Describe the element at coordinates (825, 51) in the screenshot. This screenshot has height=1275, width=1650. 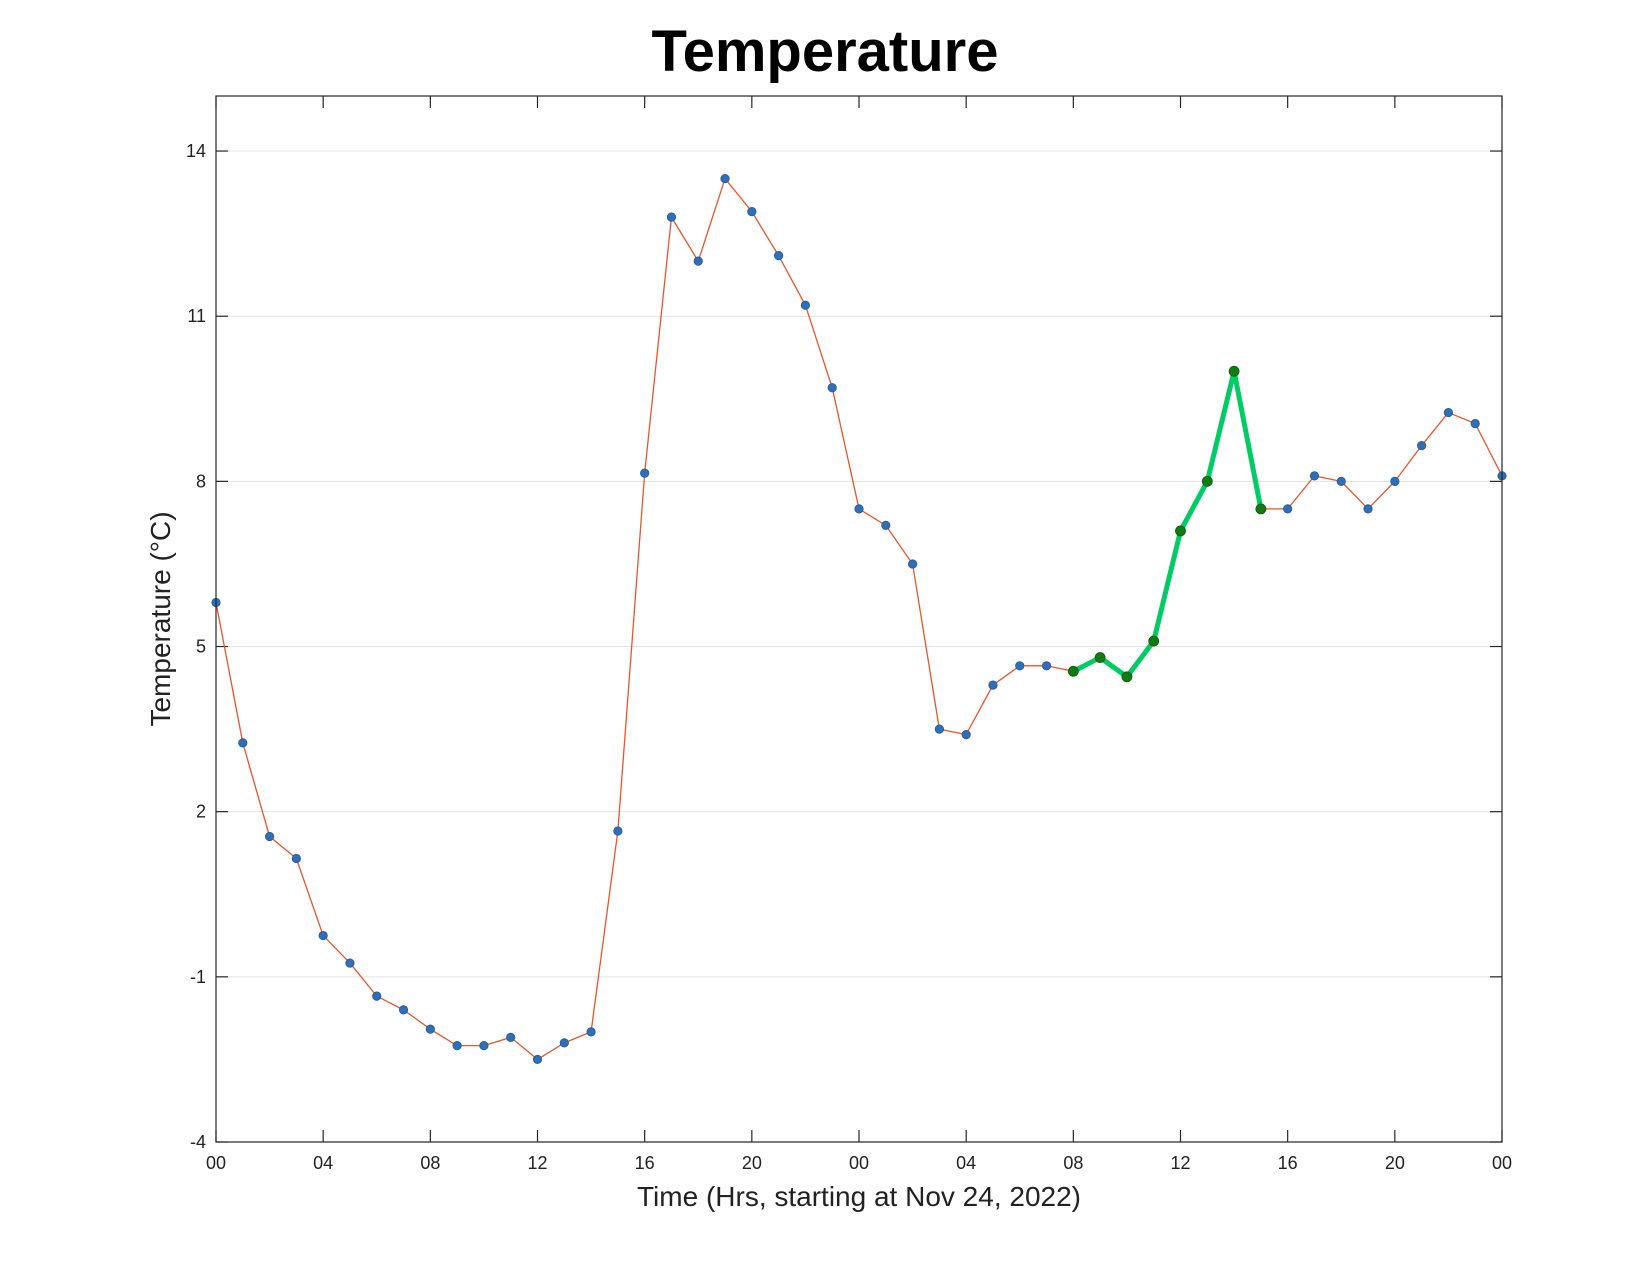
I see `chart-title: Temperature` at that location.